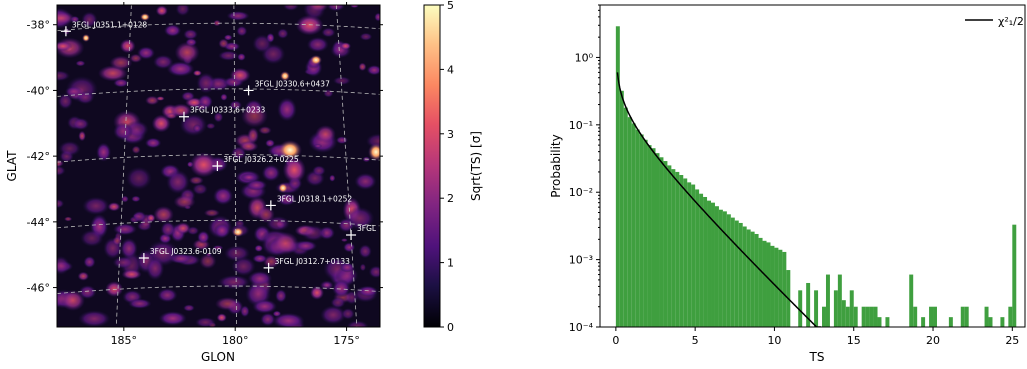 The image size is (1027, 369). Describe the element at coordinates (556, 165) in the screenshot. I see `histogram-y-axis-label: Probability` at that location.